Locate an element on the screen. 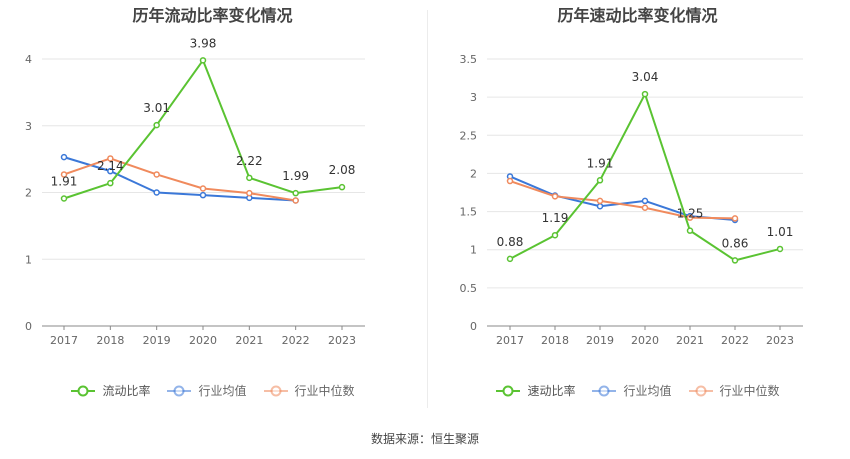  data-label: 2.14 is located at coordinates (110, 166).